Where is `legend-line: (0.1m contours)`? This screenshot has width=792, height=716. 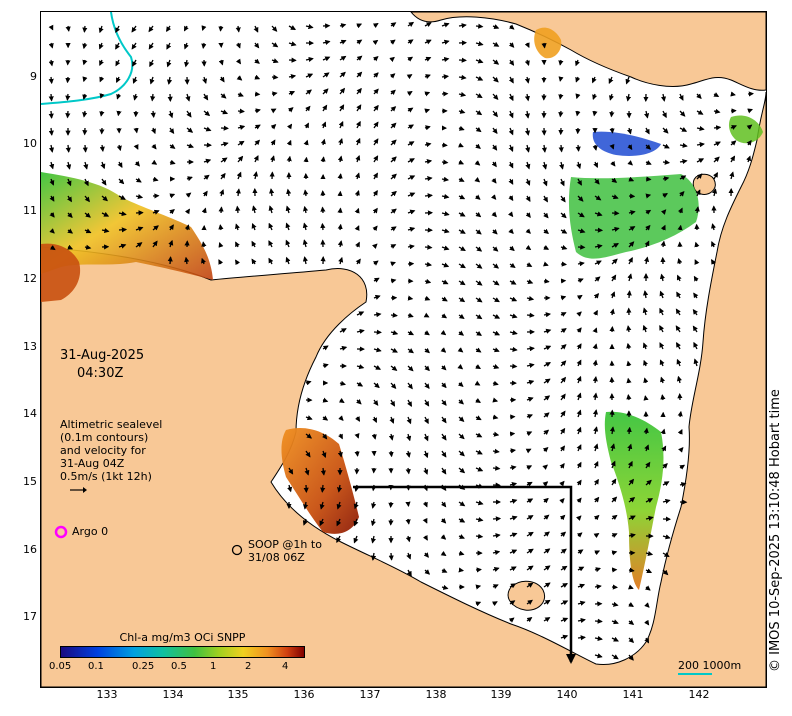
legend-line: (0.1m contours) is located at coordinates (104, 437).